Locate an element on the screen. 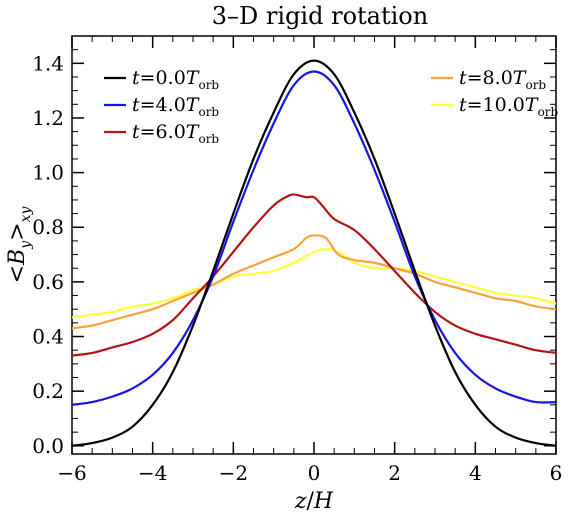 This screenshot has height=517, width=572. svg-text: <By>xy is located at coordinates (19, 245).